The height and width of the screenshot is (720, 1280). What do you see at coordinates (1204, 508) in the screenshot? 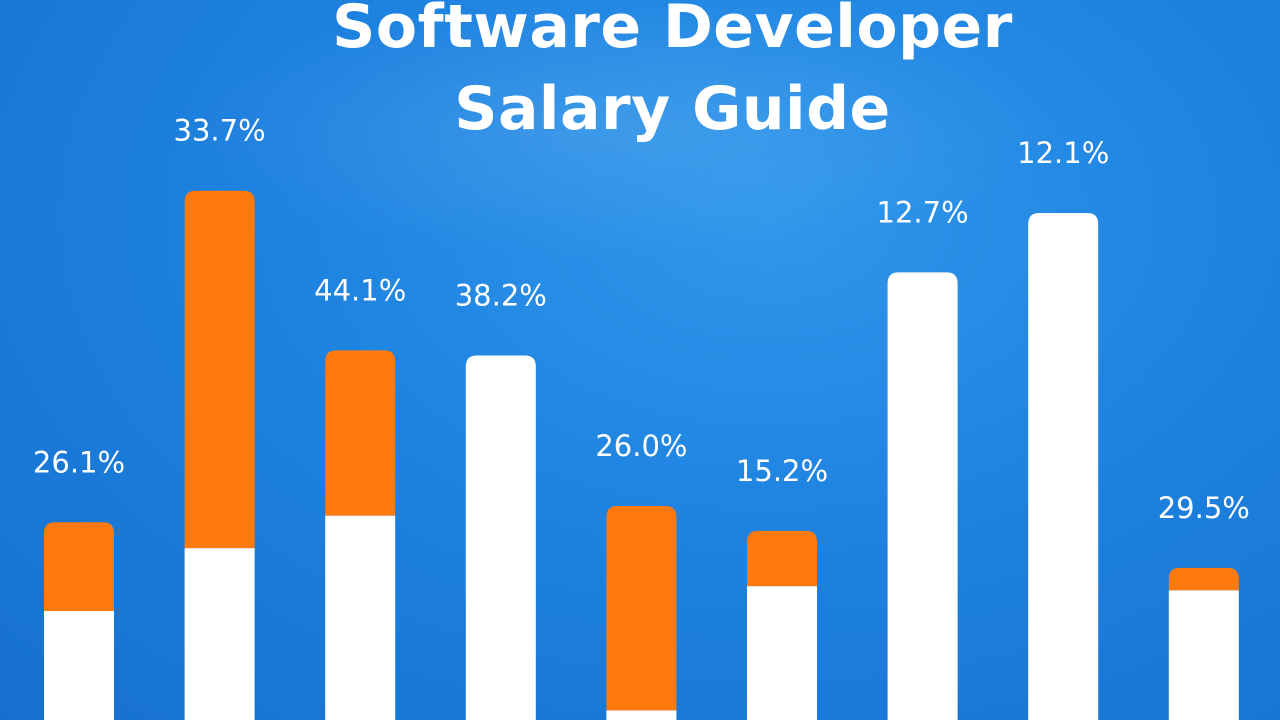
I see `bar-value-label: 29.5%` at bounding box center [1204, 508].